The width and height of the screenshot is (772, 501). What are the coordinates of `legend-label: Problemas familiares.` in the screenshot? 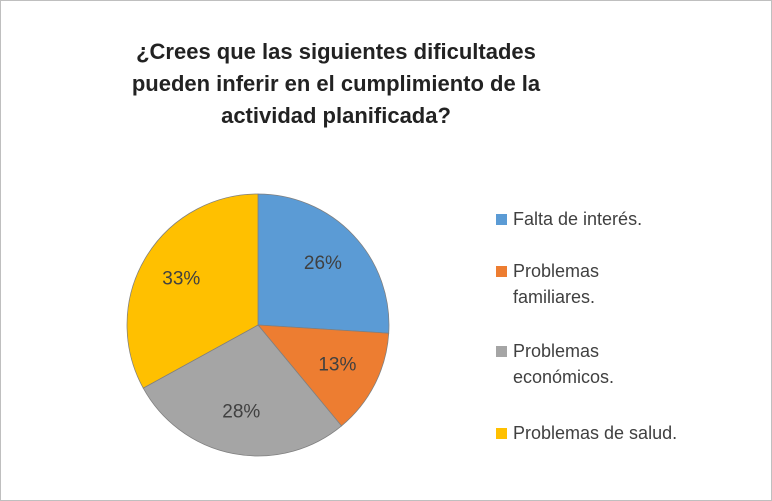 It's located at (556, 284).